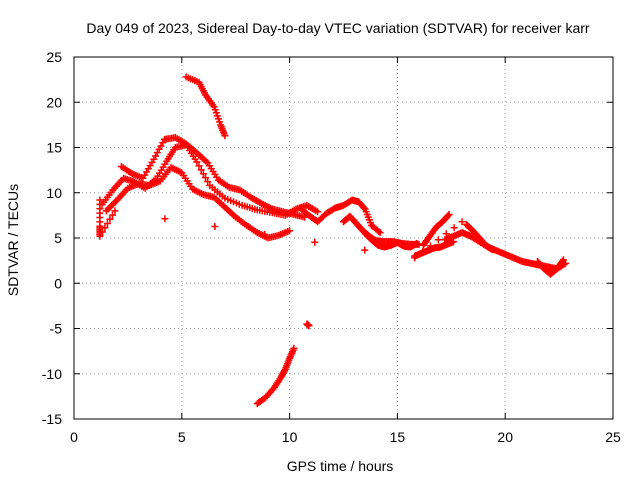  I want to click on x-tick-label: 5, so click(182, 437).